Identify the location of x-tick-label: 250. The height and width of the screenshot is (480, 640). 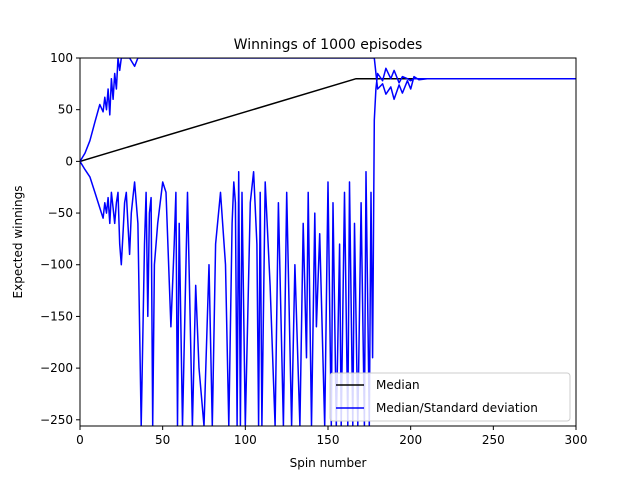
(493, 440).